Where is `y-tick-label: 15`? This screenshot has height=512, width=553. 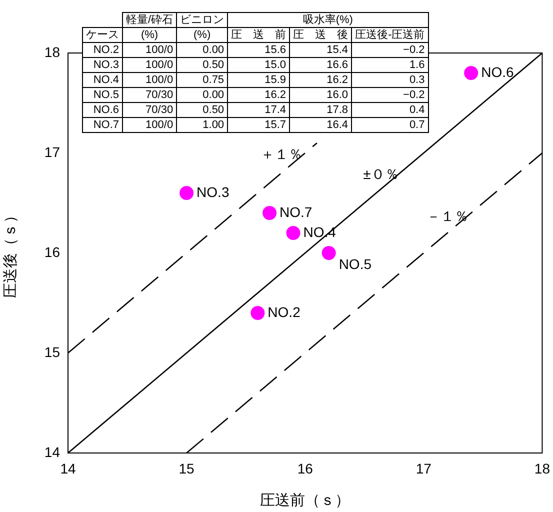
y-tick-label: 15 is located at coordinates (52, 352).